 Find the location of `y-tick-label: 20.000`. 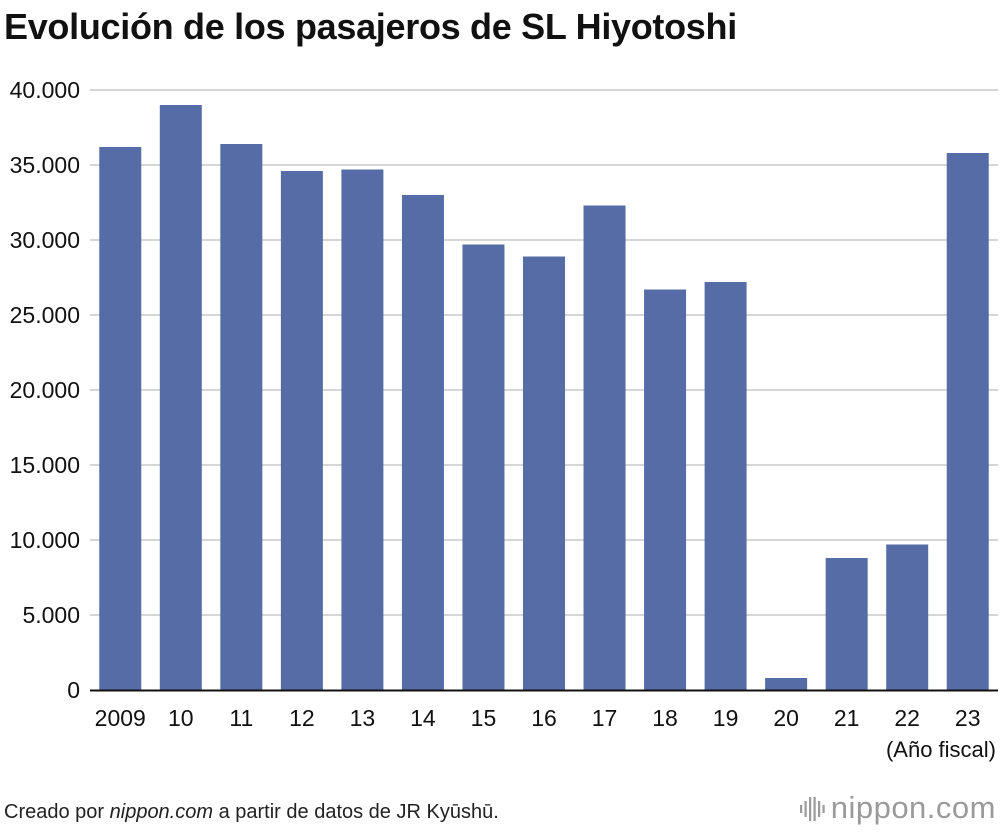

y-tick-label: 20.000 is located at coordinates (45, 390).